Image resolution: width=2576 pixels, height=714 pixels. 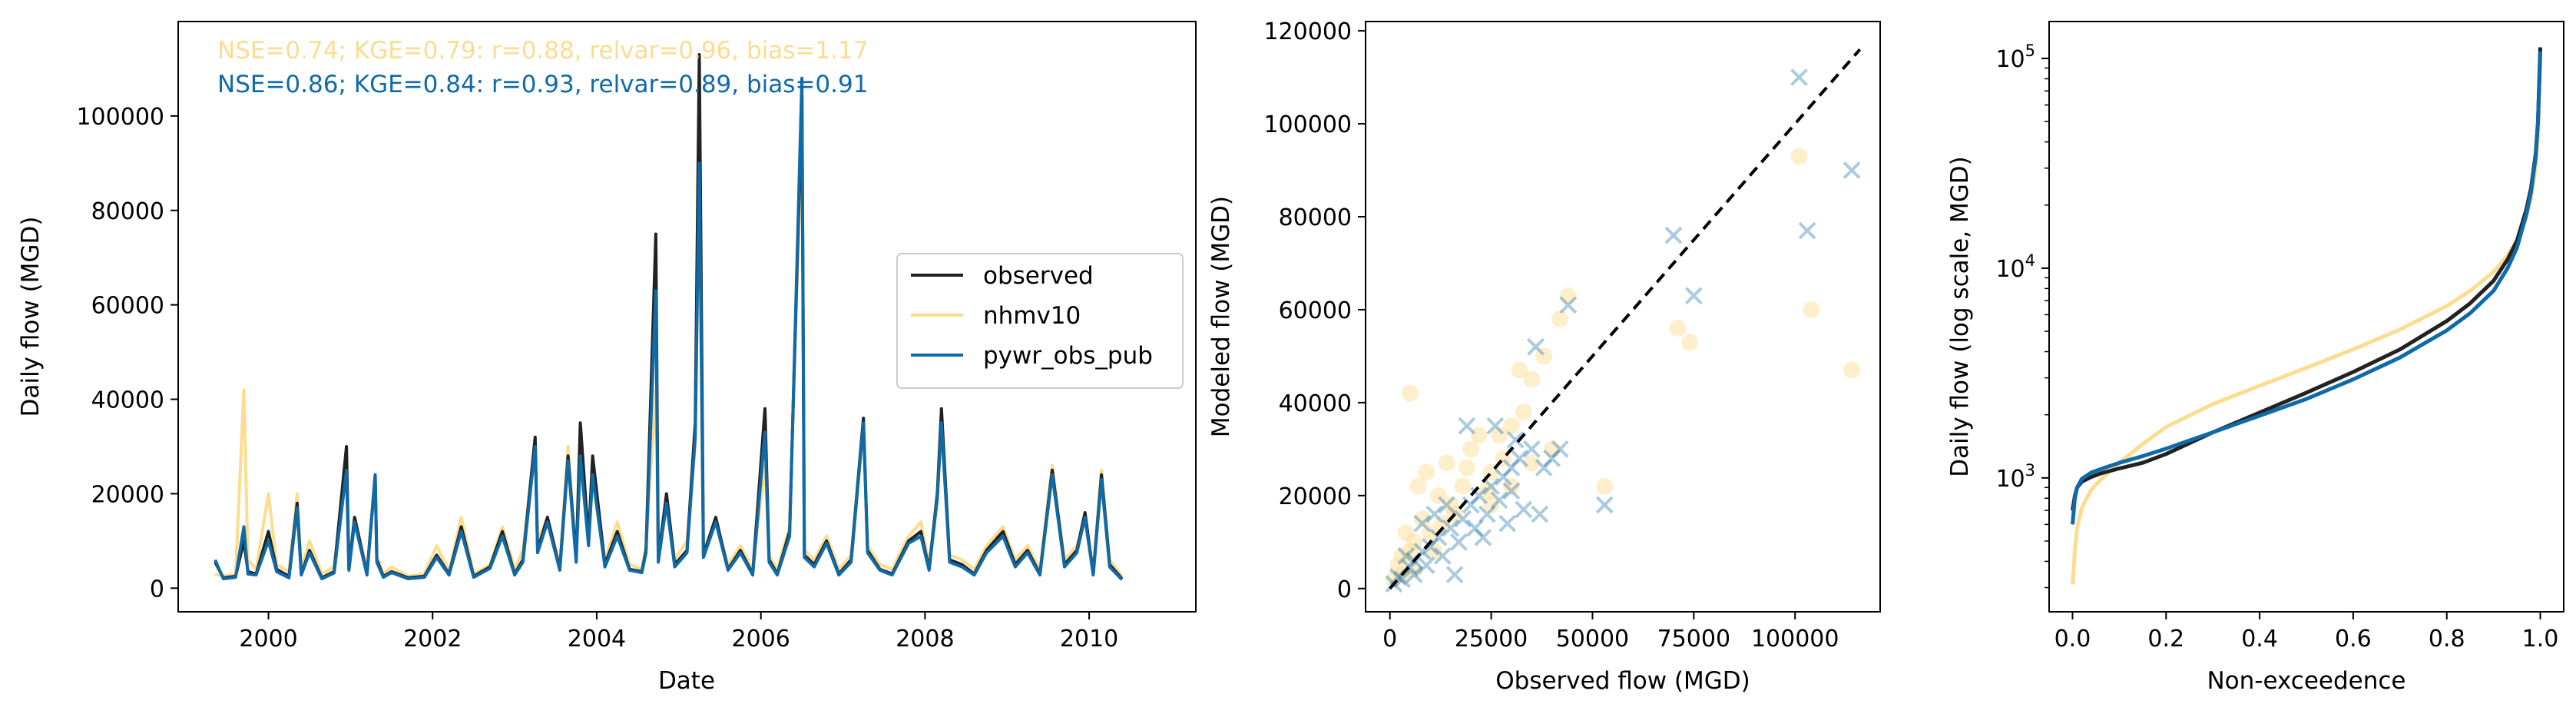 What do you see at coordinates (2165, 639) in the screenshot?
I see `x-tick-label: 0.2` at bounding box center [2165, 639].